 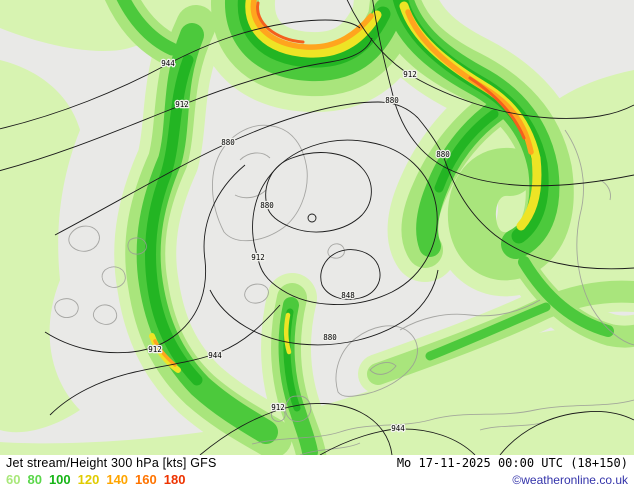 I want to click on legend-value-80: 80, so click(x=34, y=479).